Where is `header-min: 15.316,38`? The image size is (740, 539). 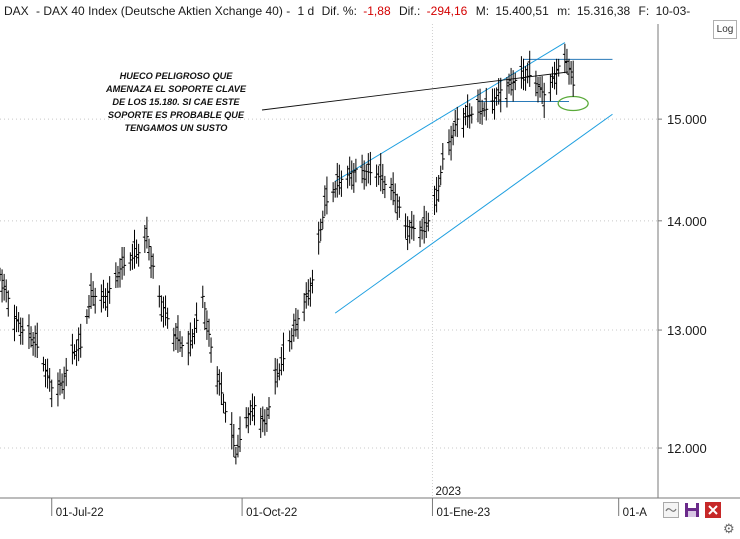 header-min: 15.316,38 is located at coordinates (604, 11).